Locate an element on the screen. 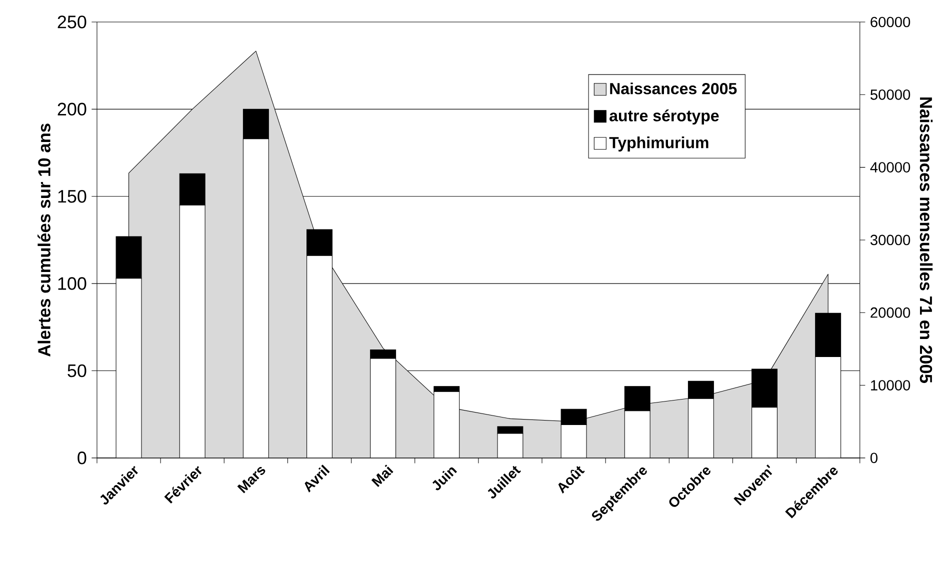 This screenshot has height=568, width=937. legend-label: Naissances 2005 is located at coordinates (673, 88).